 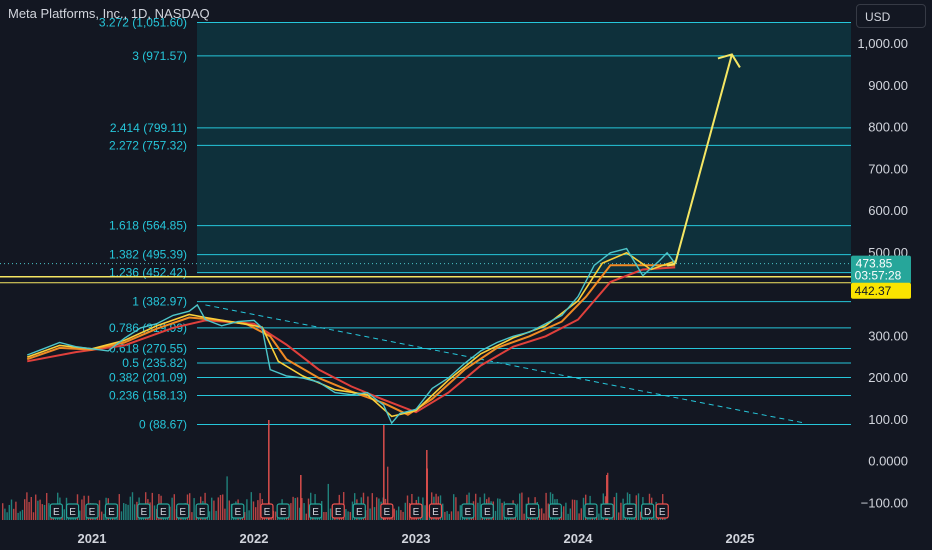 What do you see at coordinates (888, 210) in the screenshot?
I see `y-tick-label: 600.00` at bounding box center [888, 210].